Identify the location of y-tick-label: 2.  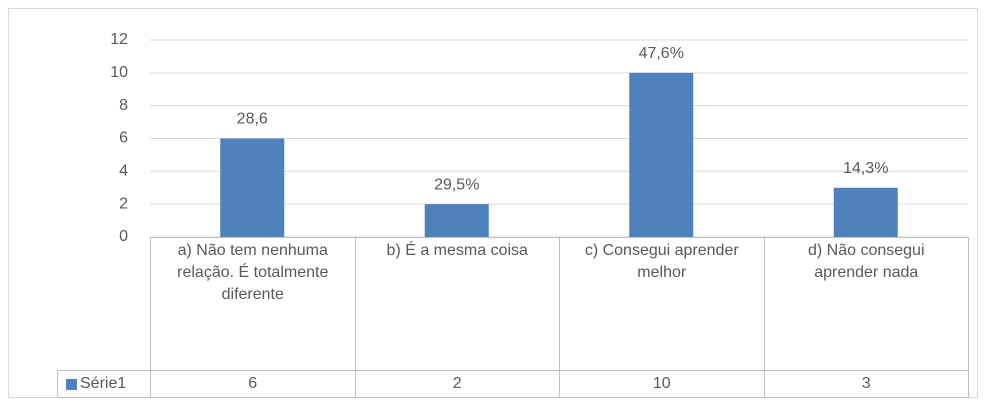
(123, 203).